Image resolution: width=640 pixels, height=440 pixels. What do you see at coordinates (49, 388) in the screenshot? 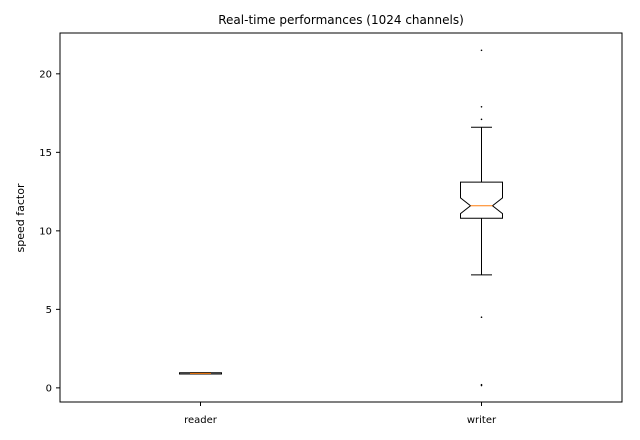
I see `y-tick-label-0: 0` at bounding box center [49, 388].